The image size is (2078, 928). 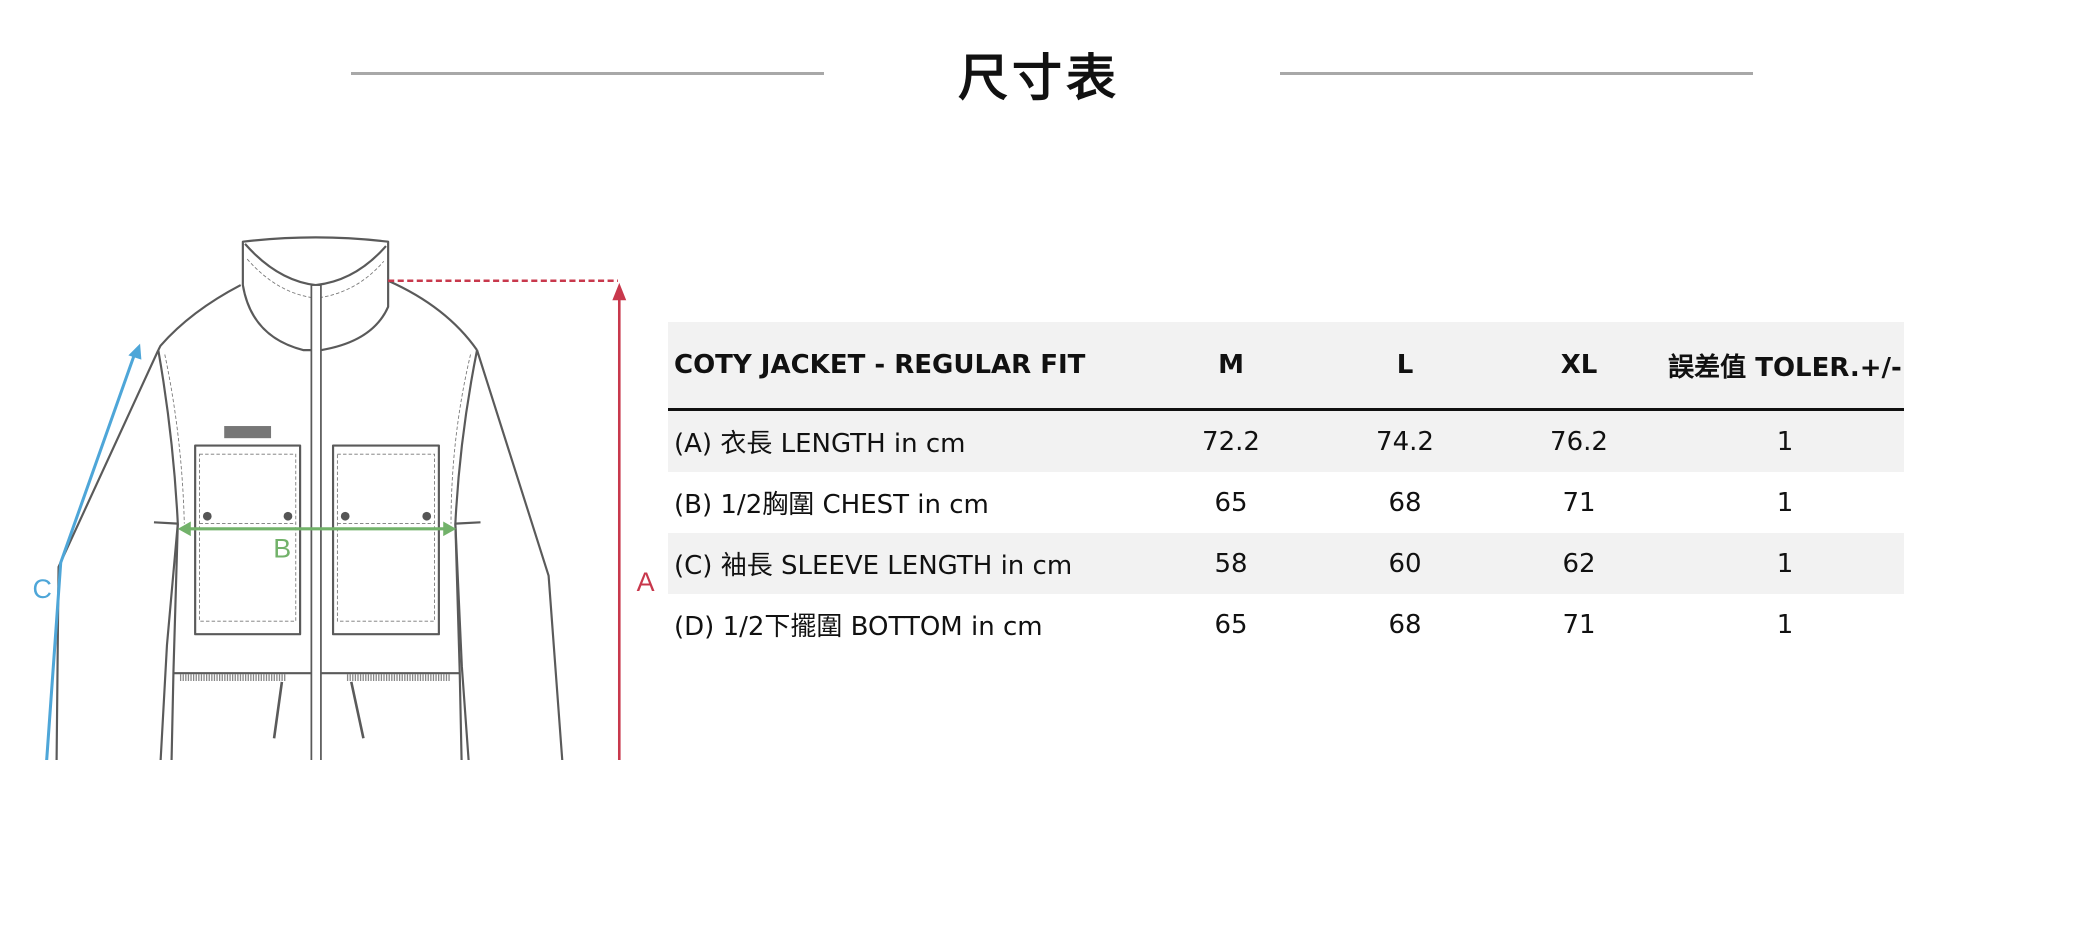 I want to click on cell-l: 60, so click(x=1405, y=563).